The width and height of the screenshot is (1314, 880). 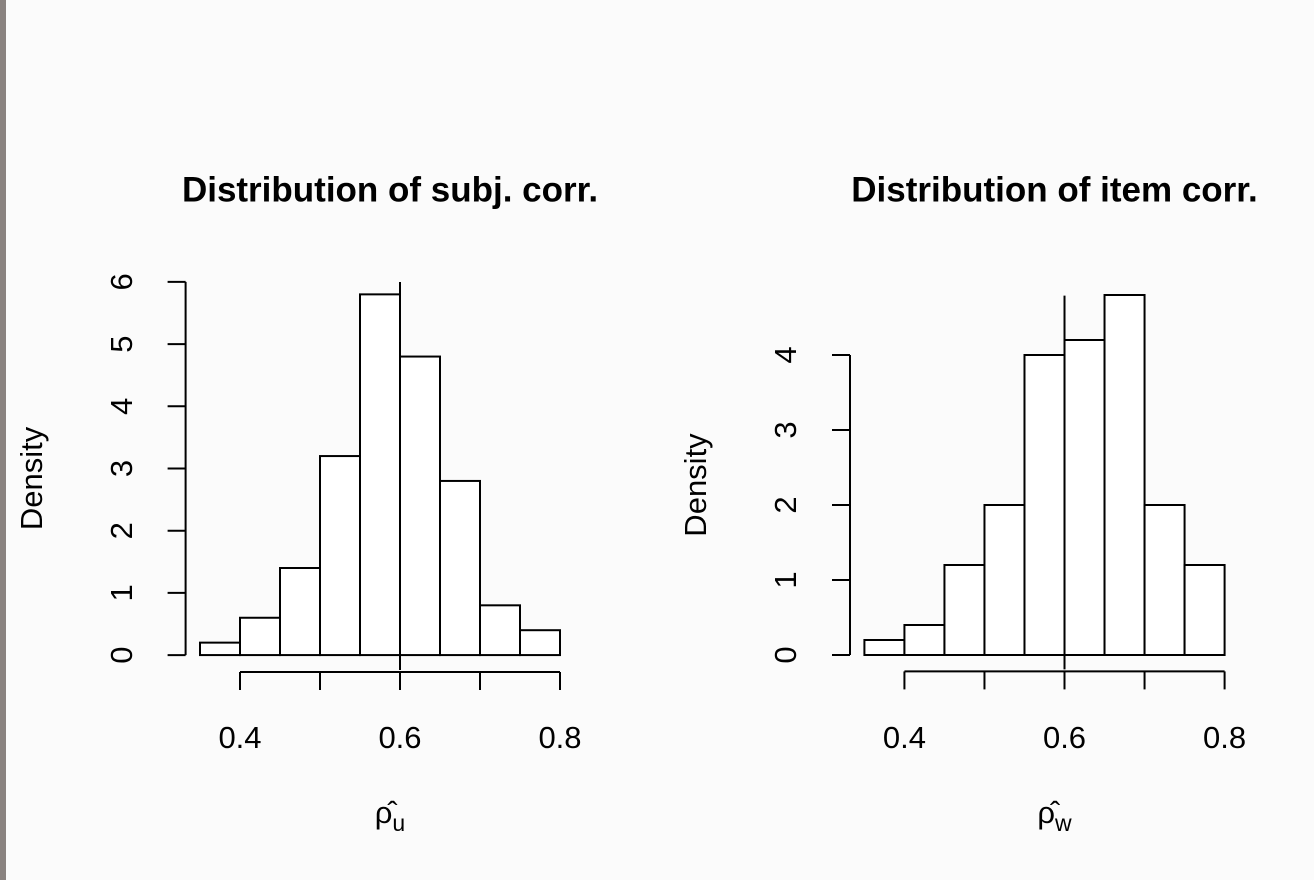 What do you see at coordinates (3, 440) in the screenshot?
I see `window-edge` at bounding box center [3, 440].